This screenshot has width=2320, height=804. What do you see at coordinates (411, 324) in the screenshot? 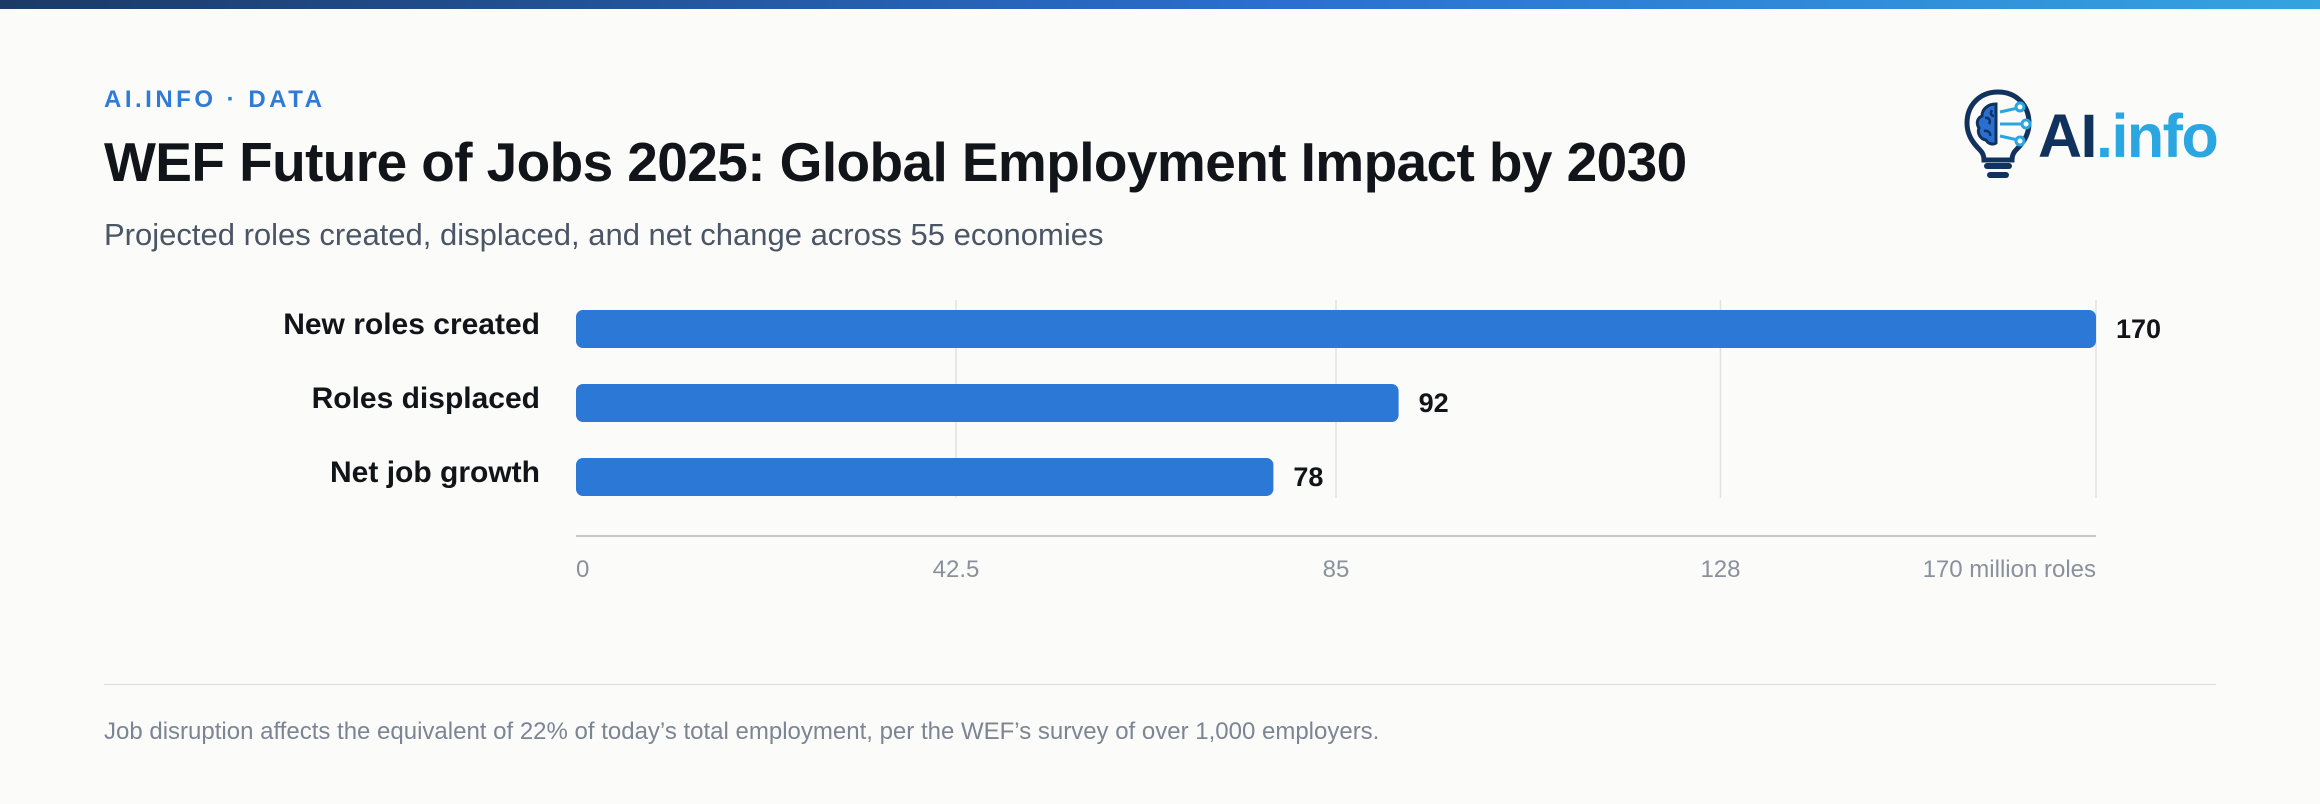
I see `category-label: New roles created` at bounding box center [411, 324].